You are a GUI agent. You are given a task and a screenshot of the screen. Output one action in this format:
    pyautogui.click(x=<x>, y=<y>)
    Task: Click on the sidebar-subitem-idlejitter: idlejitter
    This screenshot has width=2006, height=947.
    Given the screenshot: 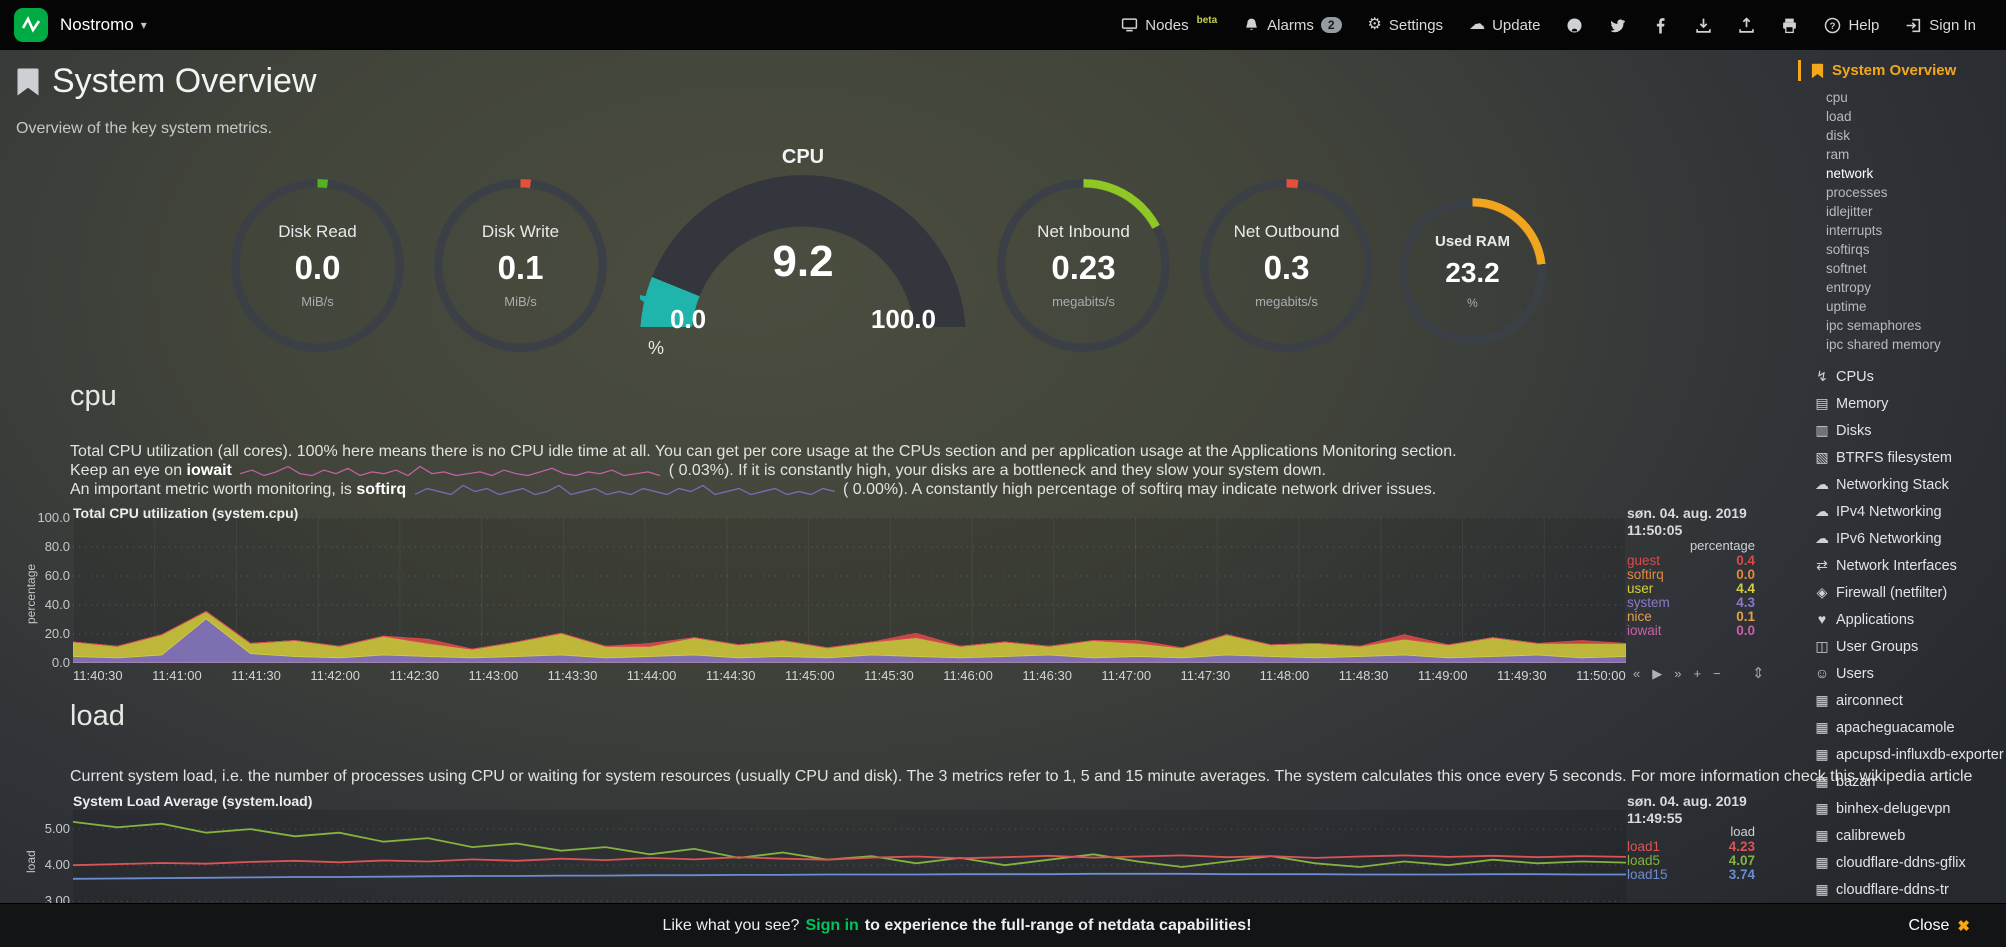 What is the action you would take?
    pyautogui.click(x=1849, y=211)
    